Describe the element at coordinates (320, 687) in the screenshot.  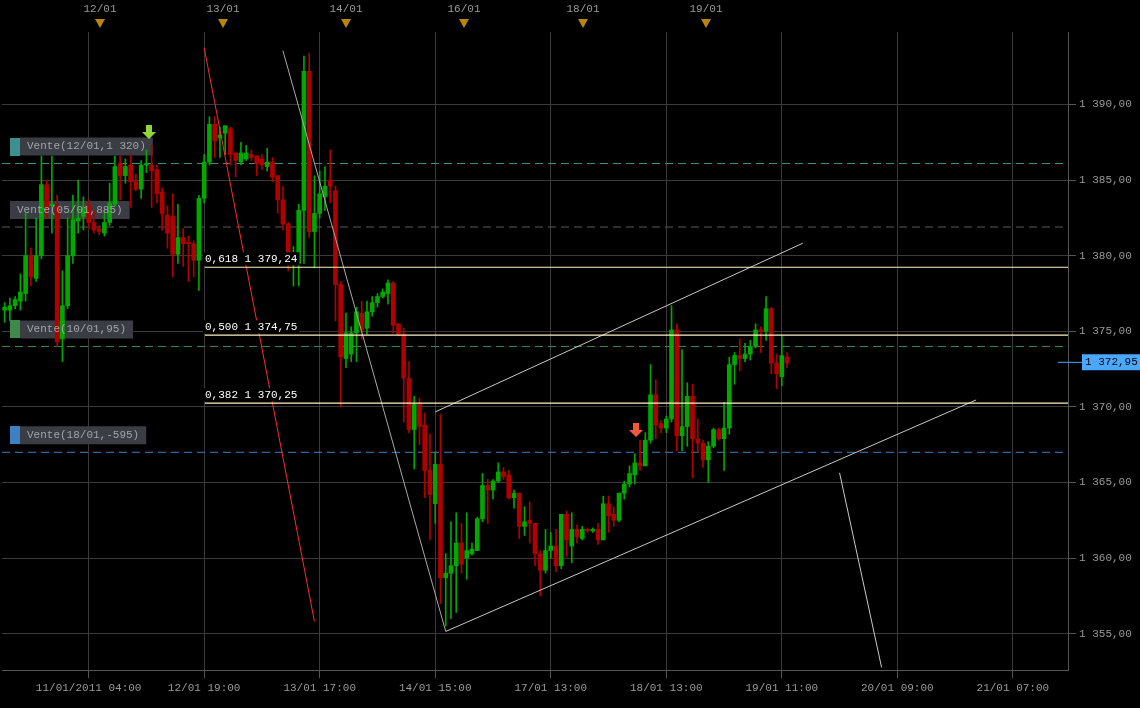
I see `x-tick-label: 13/01 17:00` at that location.